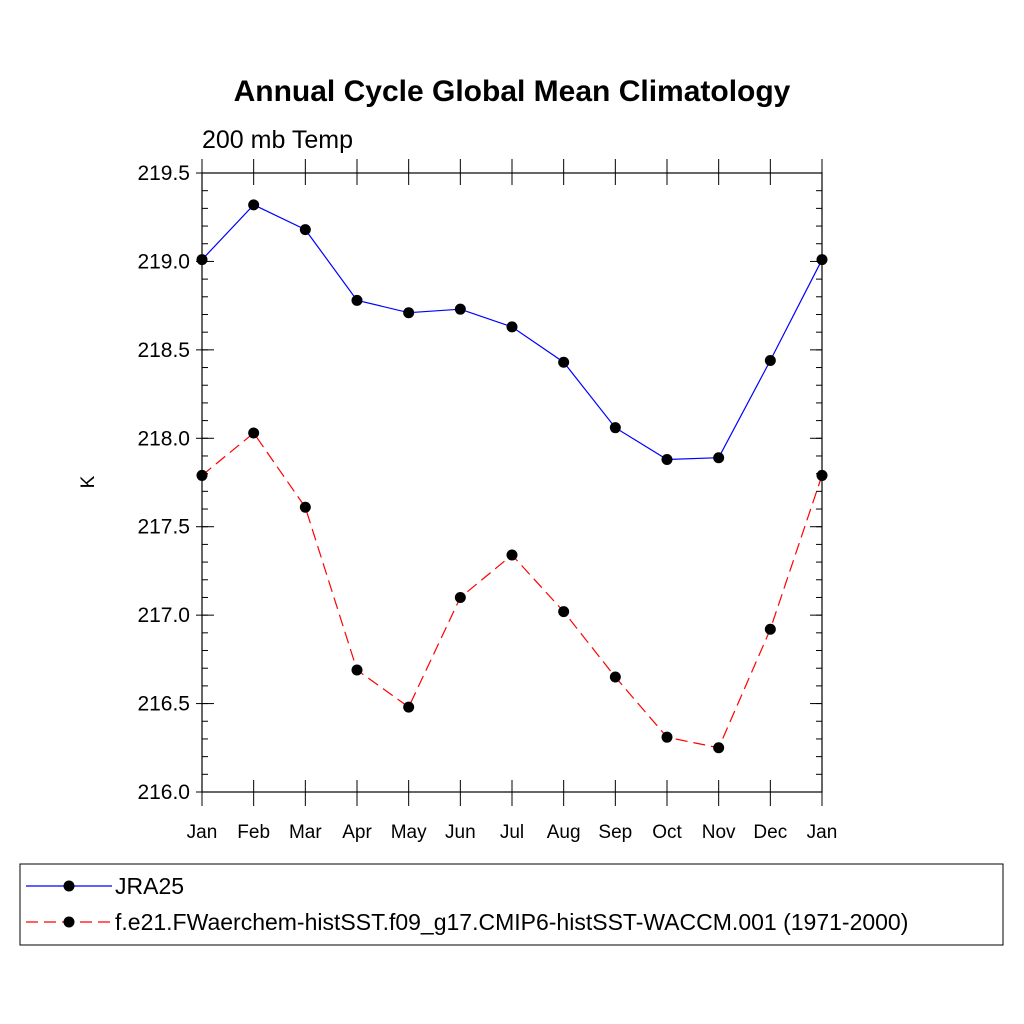  What do you see at coordinates (163, 527) in the screenshot?
I see `y-tick-label: 217.5` at bounding box center [163, 527].